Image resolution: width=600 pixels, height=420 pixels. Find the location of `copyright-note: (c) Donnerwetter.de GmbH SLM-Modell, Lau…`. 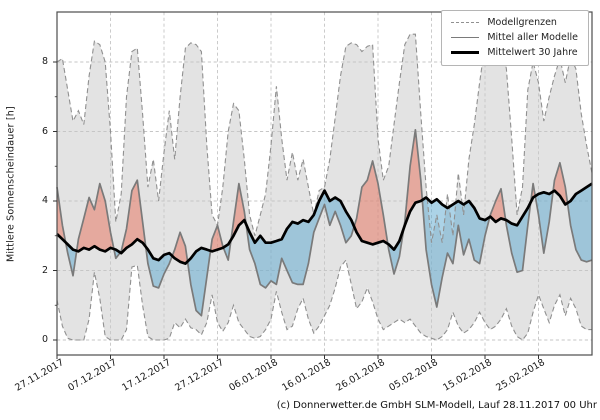

copyright-note: (c) Donnerwetter.de GmbH SLM-Modell, Lau… is located at coordinates (436, 405).